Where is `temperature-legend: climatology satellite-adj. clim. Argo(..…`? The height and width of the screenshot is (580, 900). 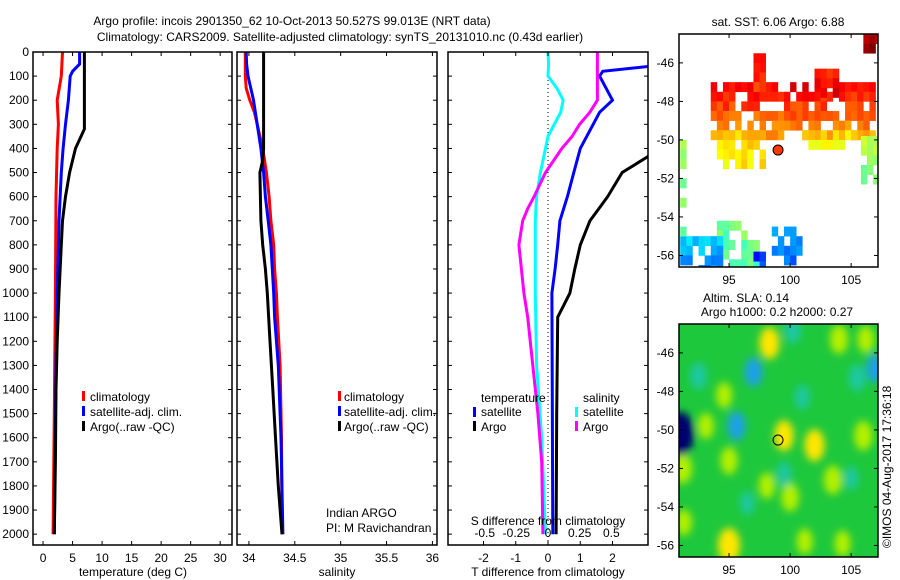 temperature-legend: climatology satellite-adj. clim. Argo(..… is located at coordinates (132, 412).